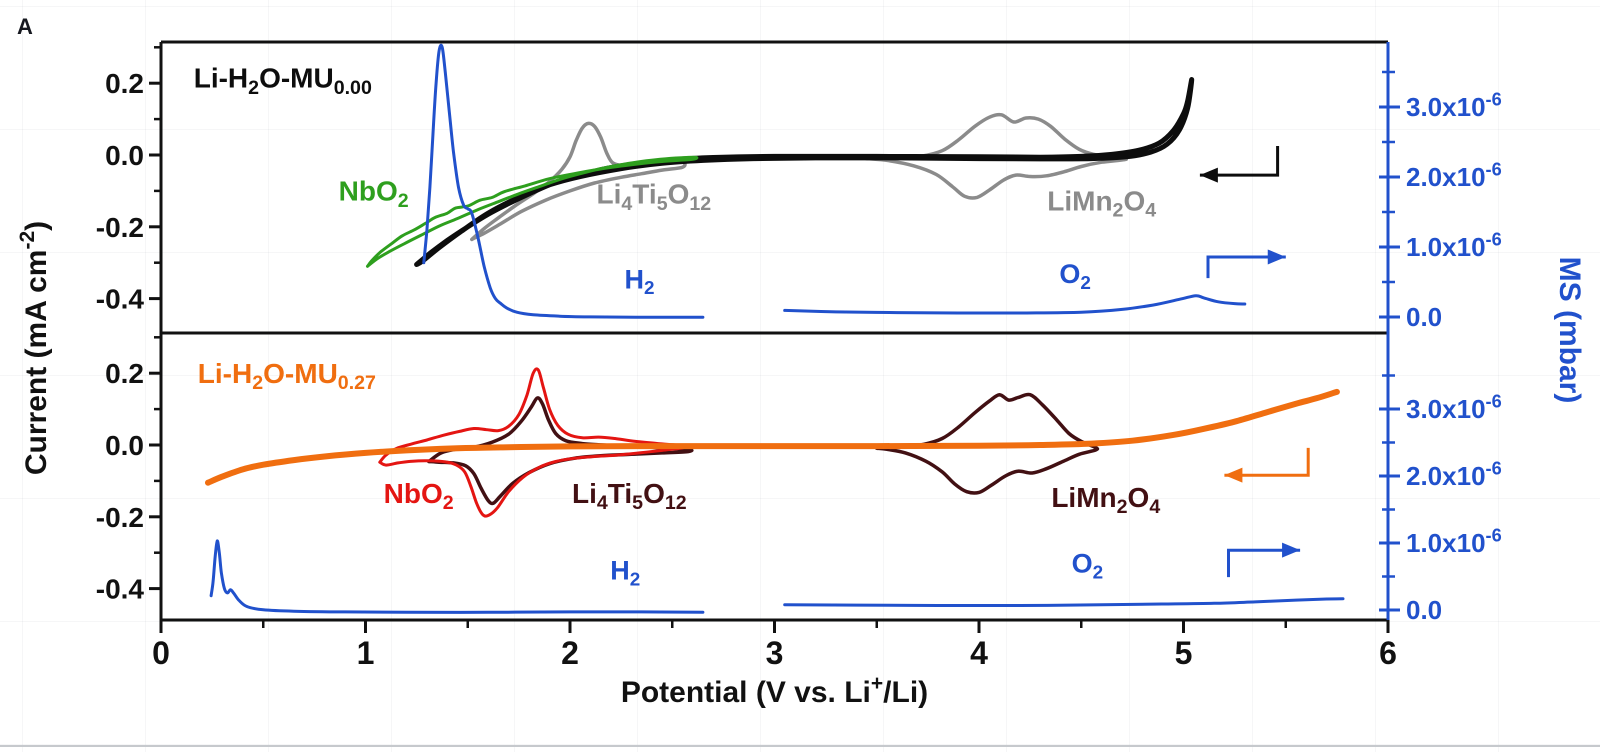  Describe the element at coordinates (775, 653) in the screenshot. I see `x-tick-label: 3` at that location.